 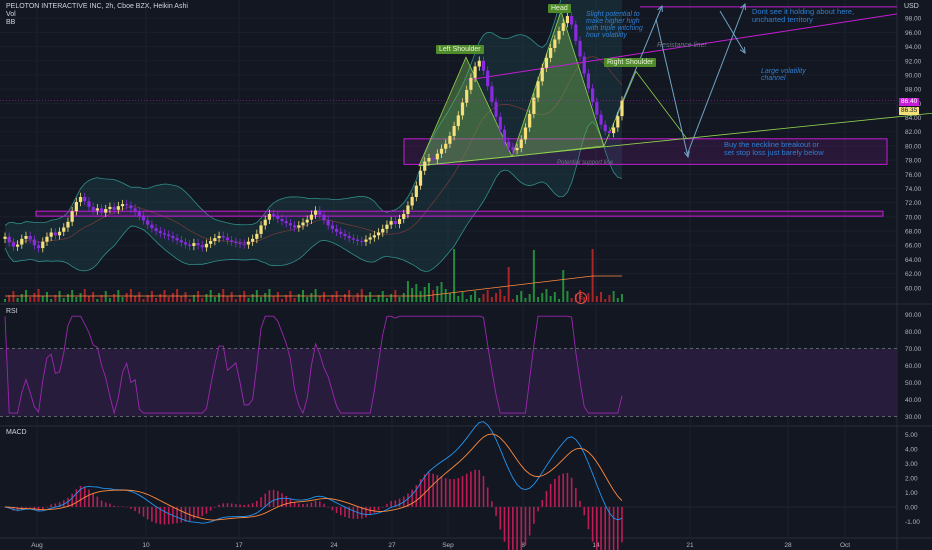 I want to click on resistance-annotation: Resistance line!, so click(x=682, y=45).